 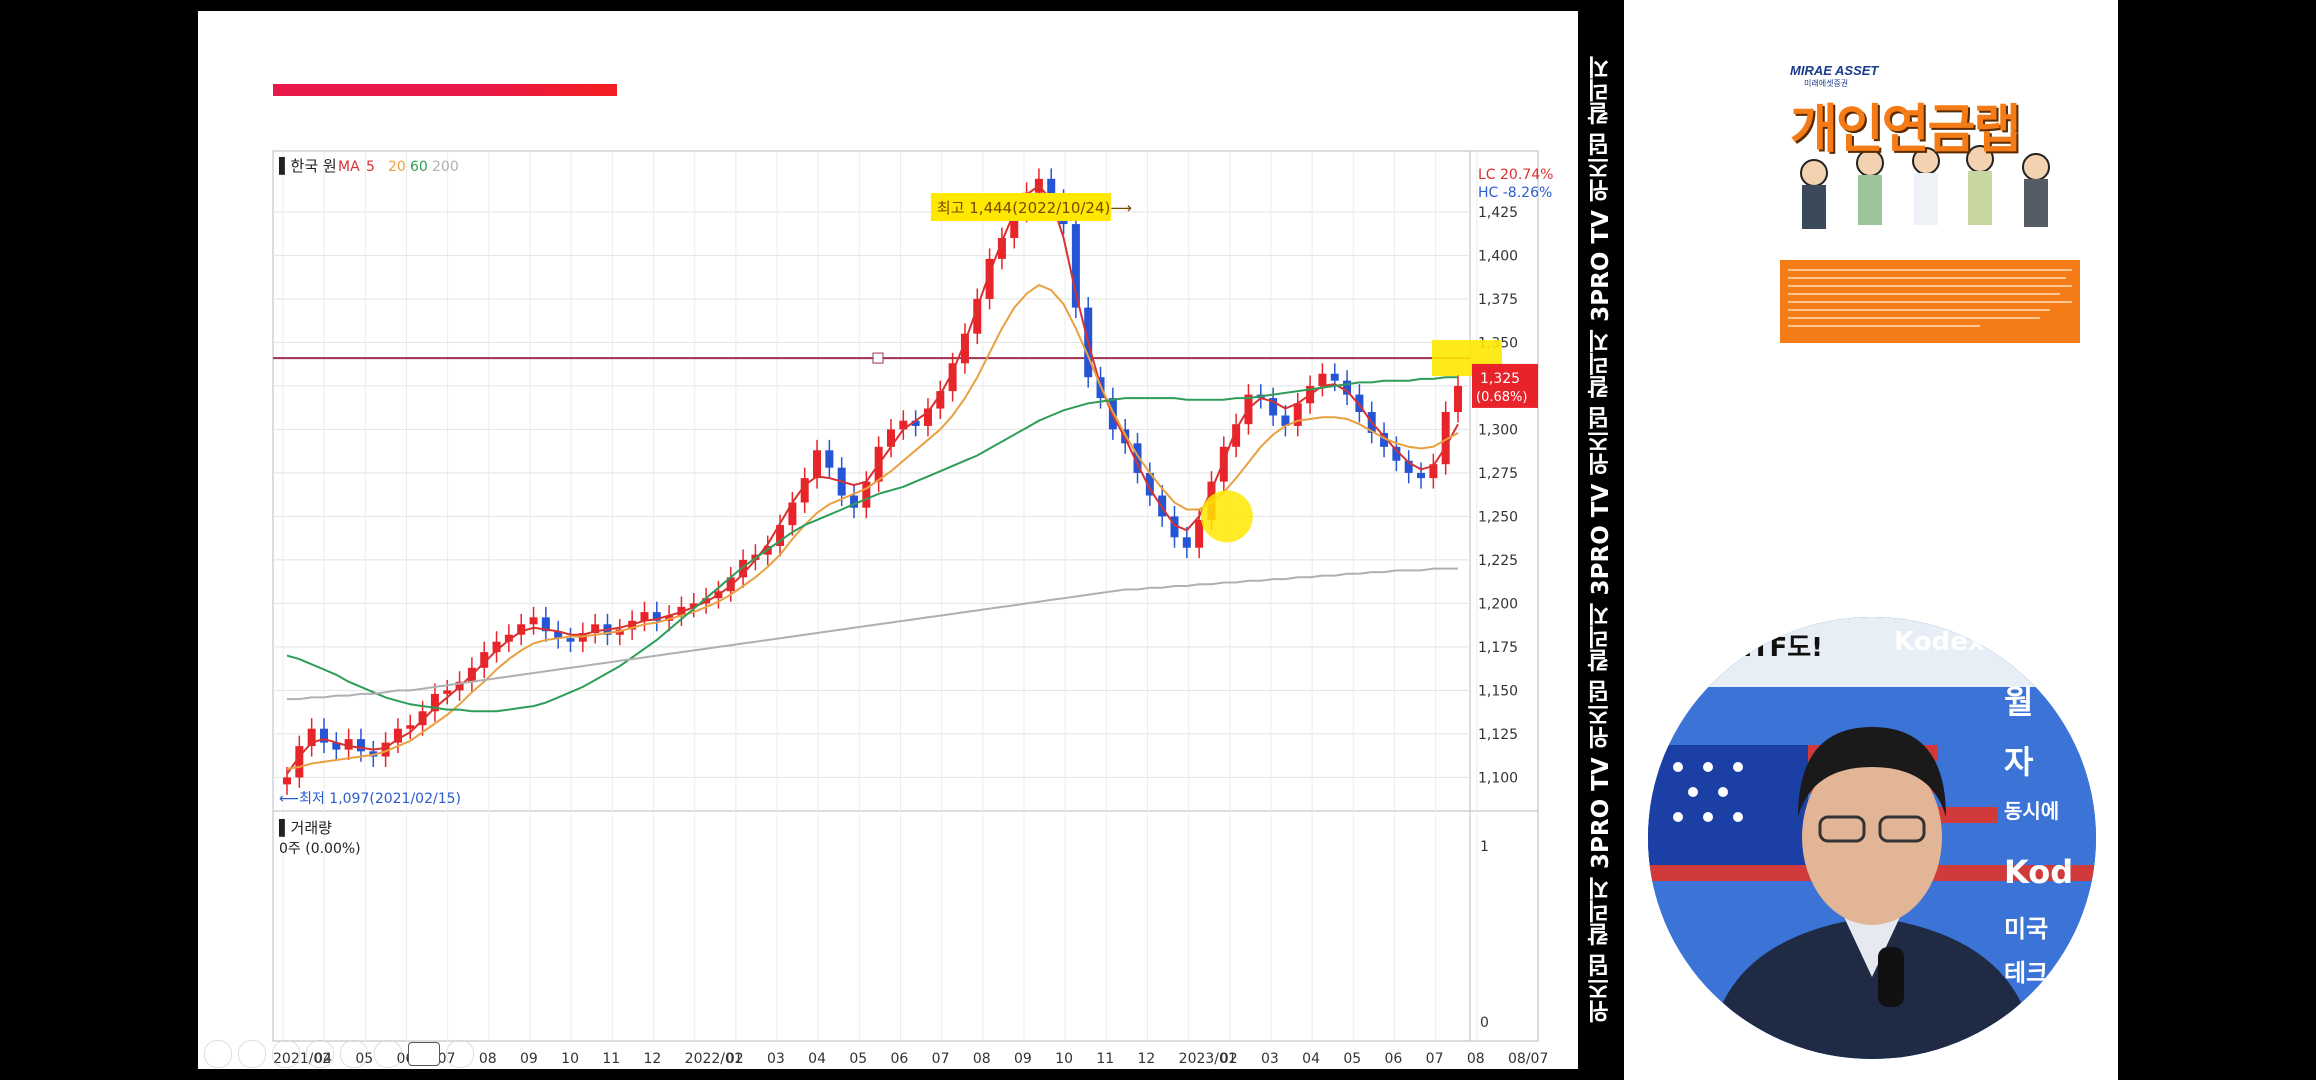 I want to click on y-tick-label: 1,250, so click(x=1498, y=517).